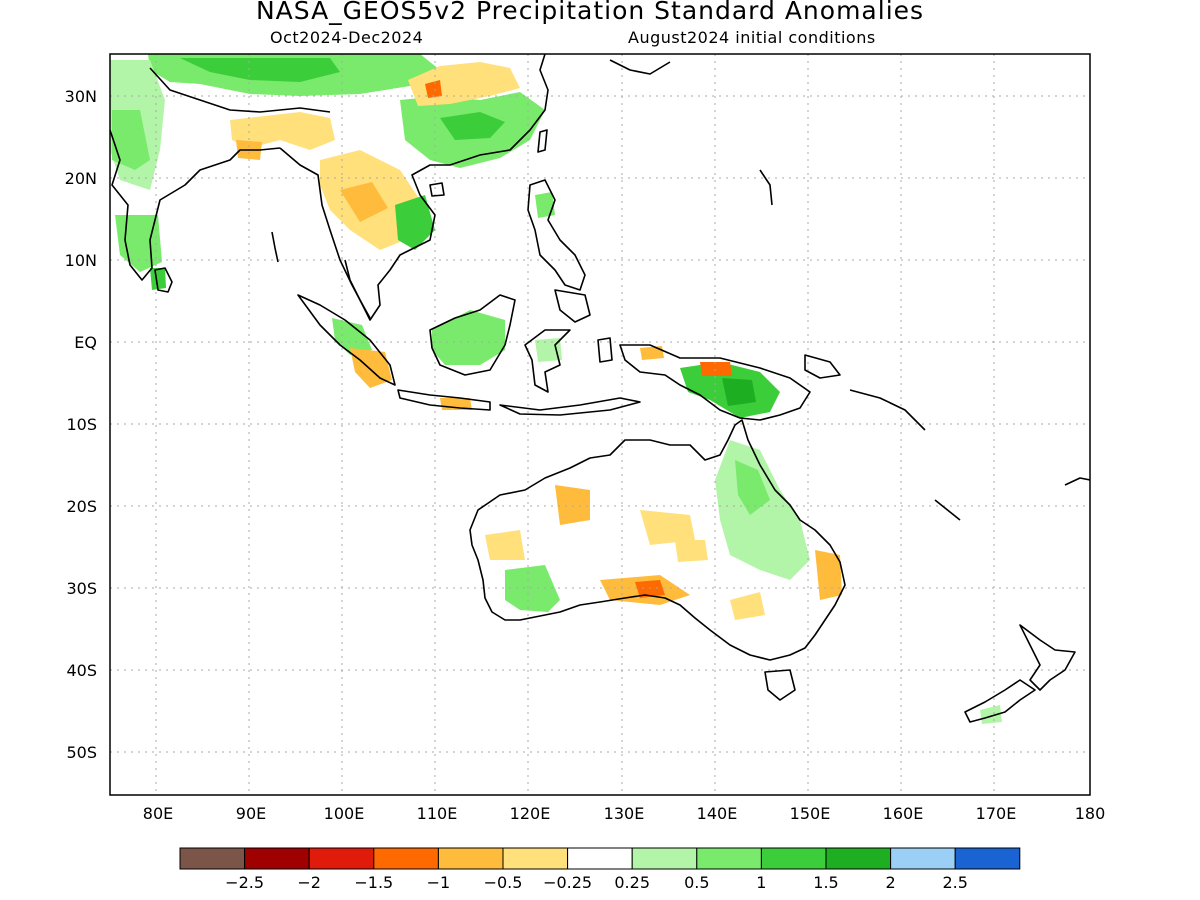 Image resolution: width=1200 pixels, height=900 pixels. Describe the element at coordinates (810, 813) in the screenshot. I see `lon-label: 150E` at that location.